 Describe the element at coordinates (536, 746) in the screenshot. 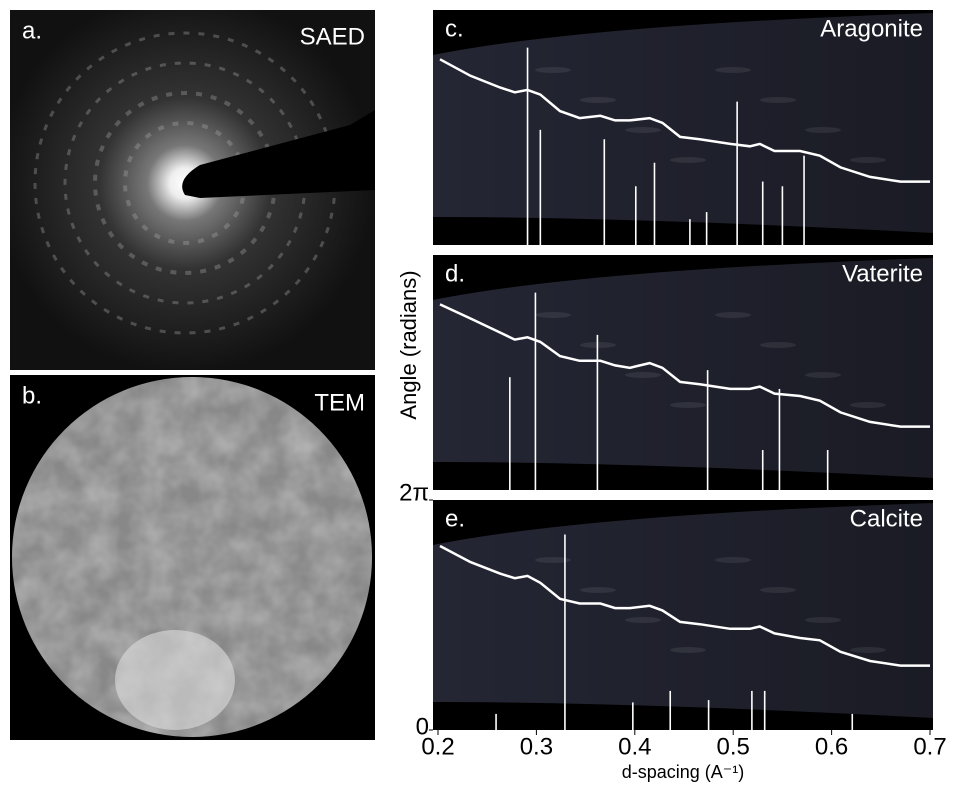

I see `x-tick-label: 0.3` at that location.